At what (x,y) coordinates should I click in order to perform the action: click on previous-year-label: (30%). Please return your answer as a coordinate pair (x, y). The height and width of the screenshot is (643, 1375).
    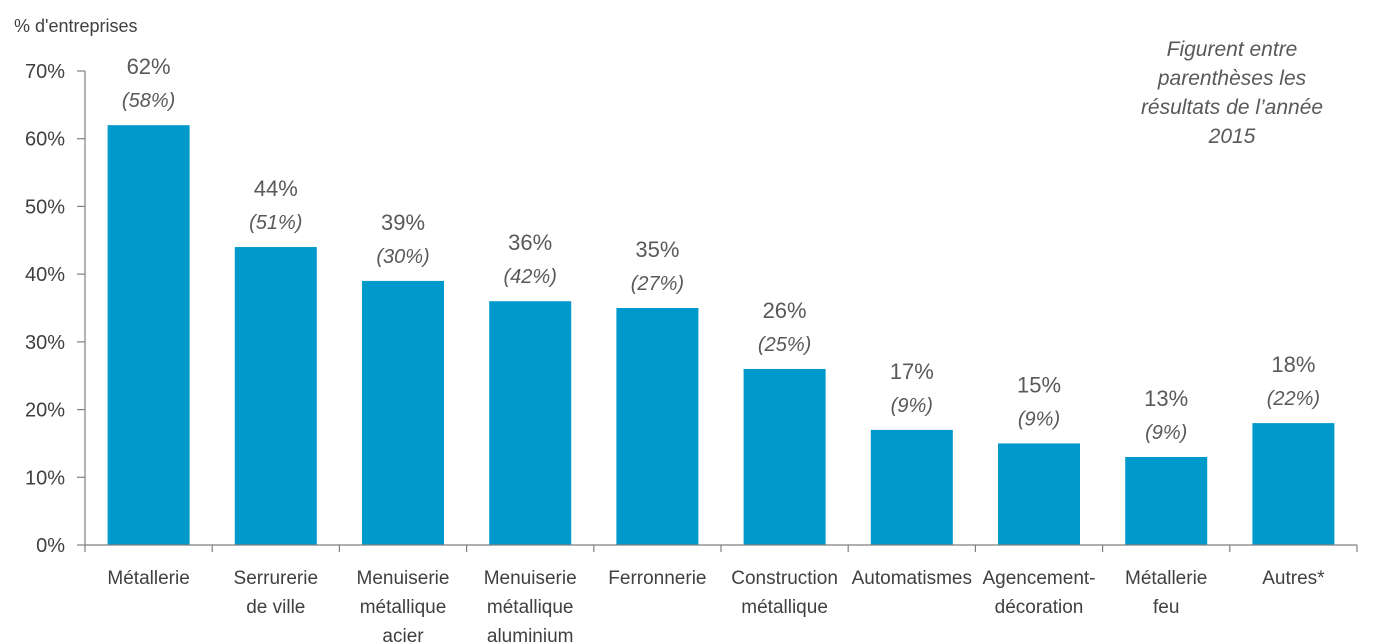
    Looking at the image, I should click on (402, 257).